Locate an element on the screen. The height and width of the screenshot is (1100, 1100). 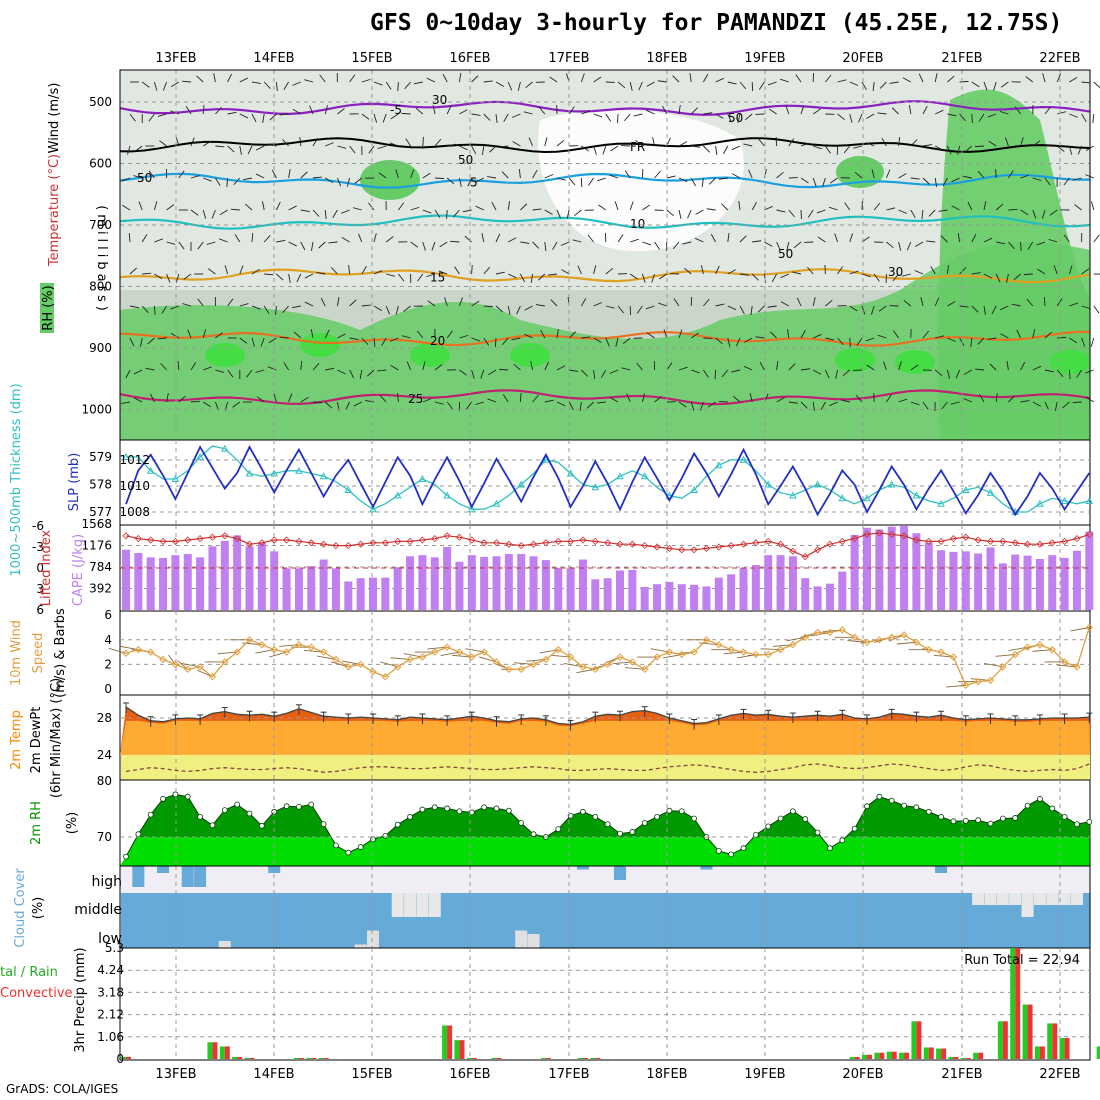
panel-8-frame is located at coordinates (605, 1004).